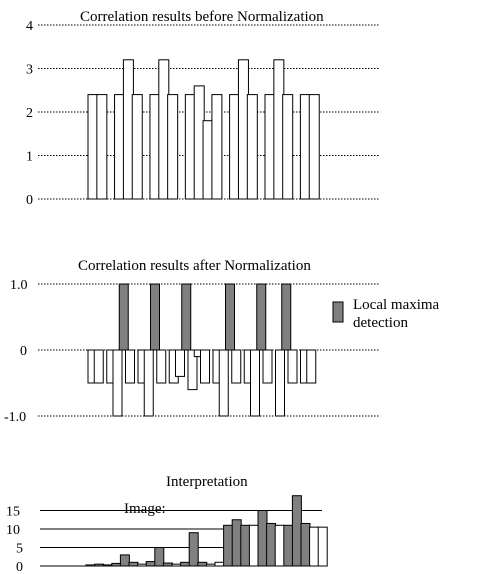  I want to click on legend-label-line1: Local maxima, so click(396, 305).